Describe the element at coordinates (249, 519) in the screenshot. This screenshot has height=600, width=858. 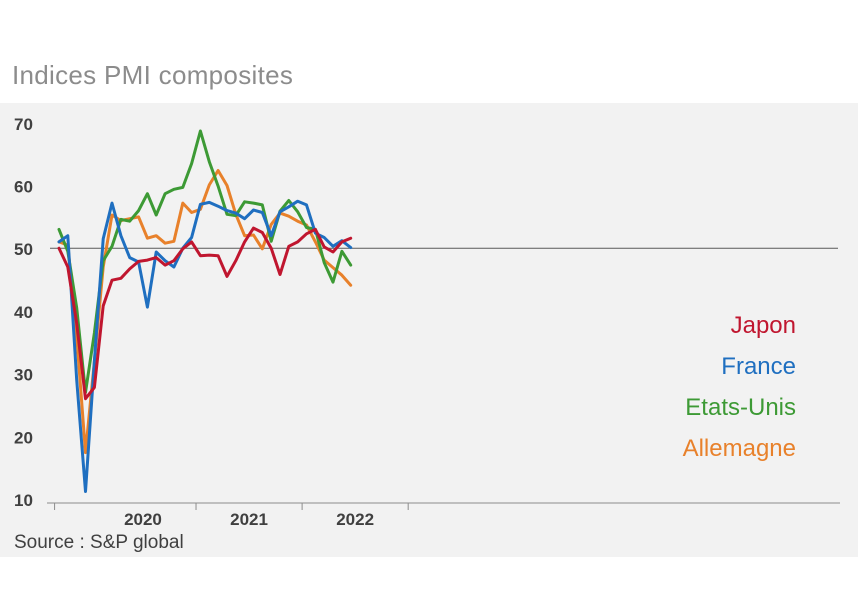
I see `x-tick-label: 2021` at that location.